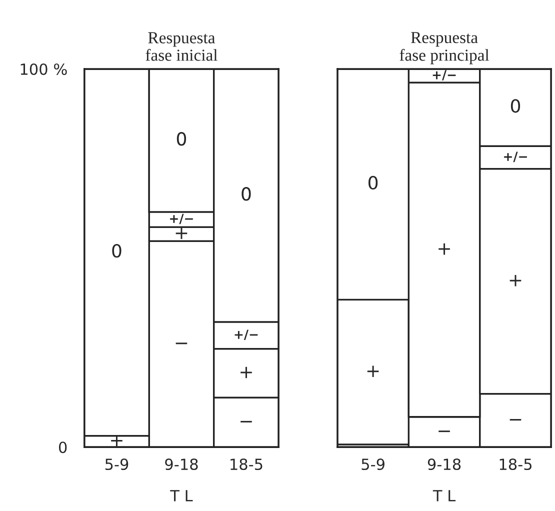  Describe the element at coordinates (43, 69) in the screenshot. I see `y-tick-label: 100 %` at that location.